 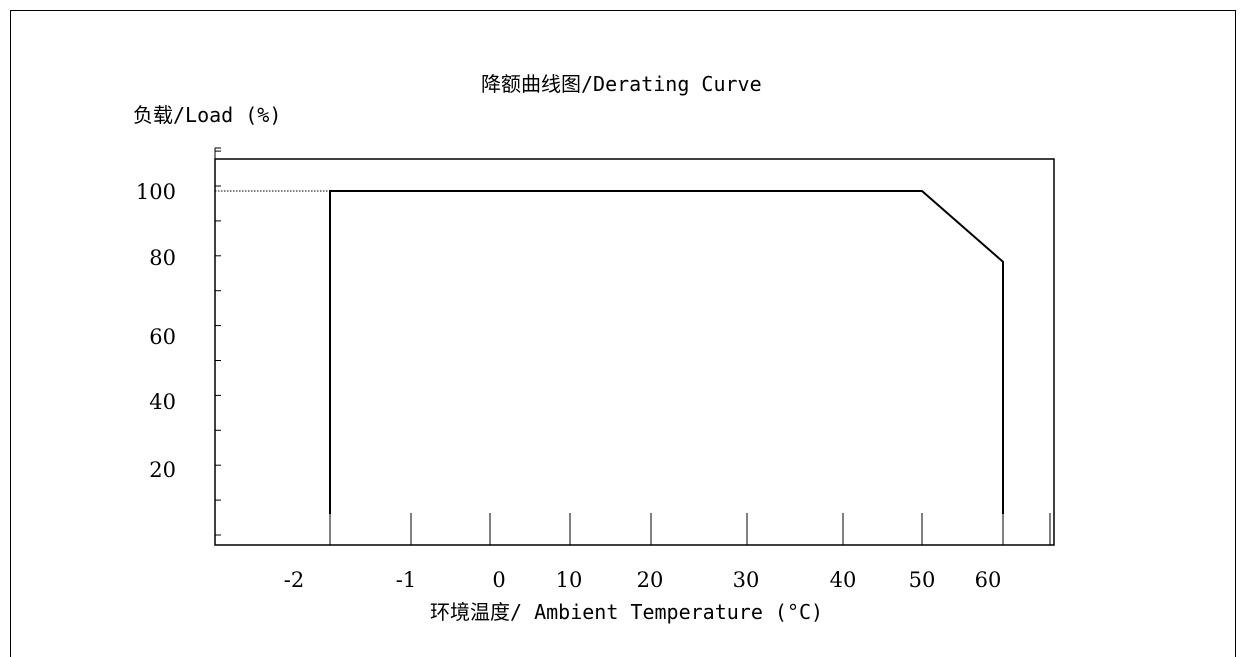 What do you see at coordinates (162, 470) in the screenshot?
I see `y-tick-label: 20` at bounding box center [162, 470].